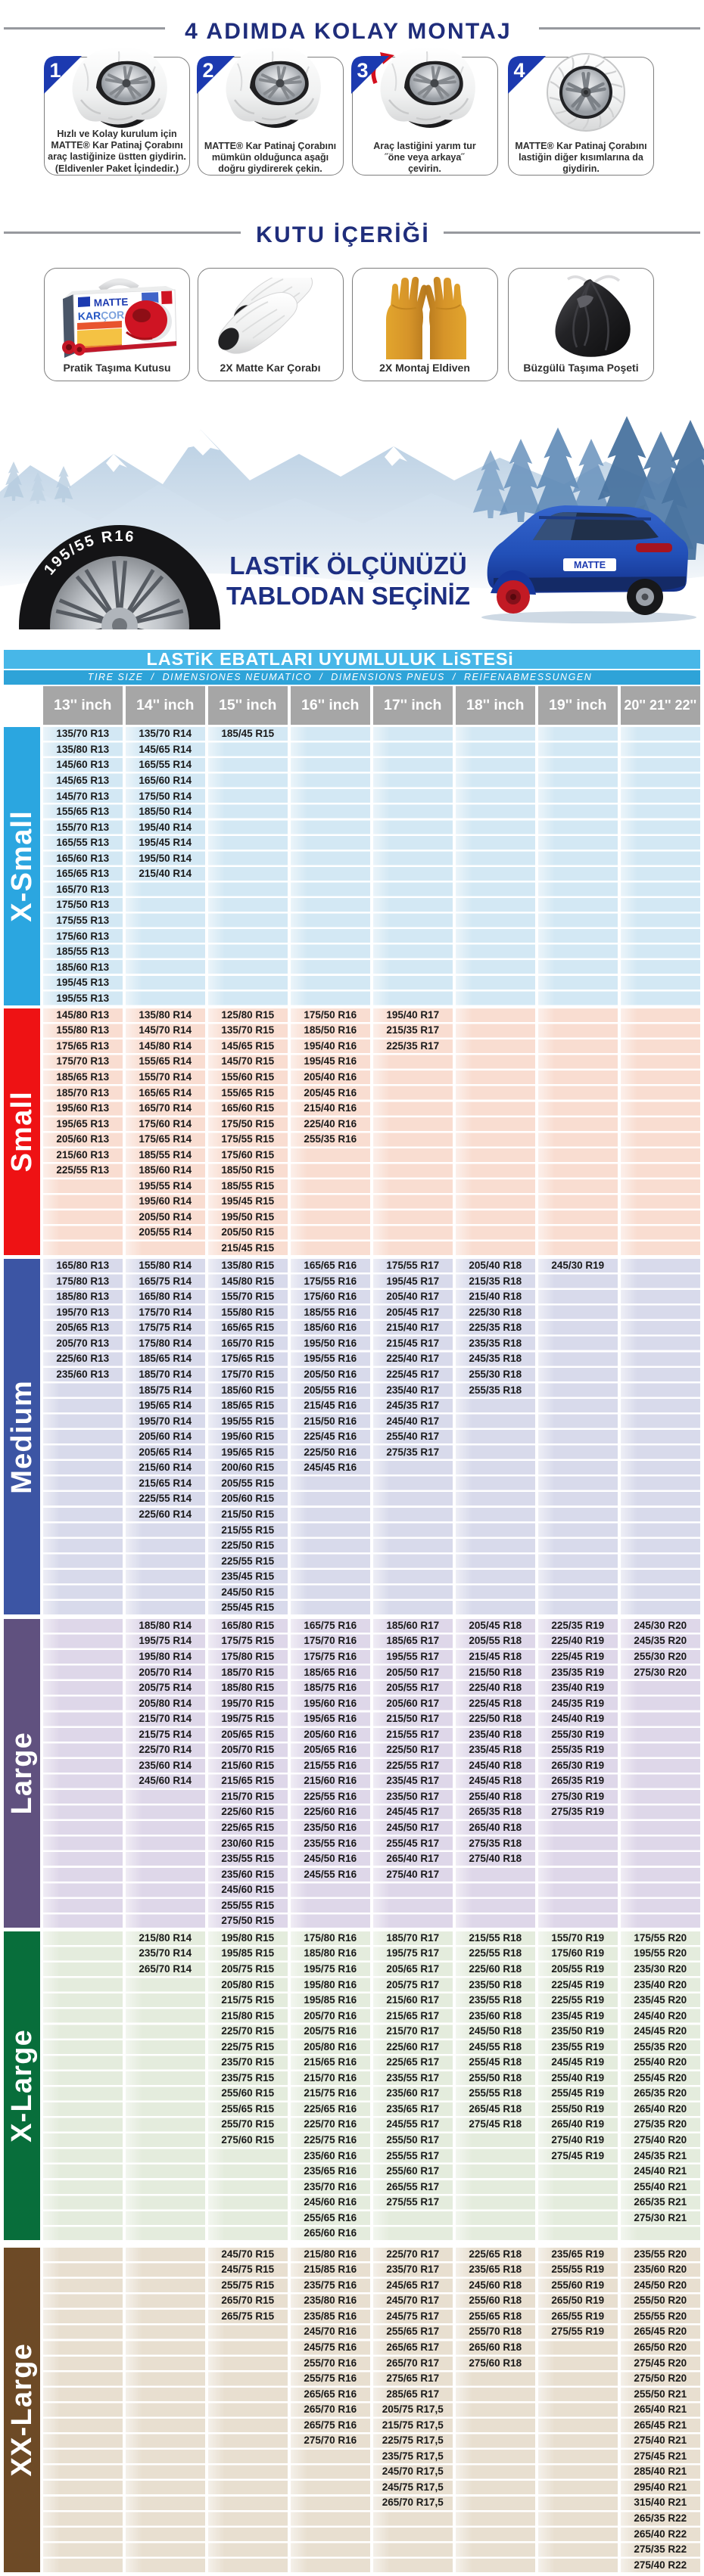  I want to click on svg-text: 2, so click(208, 70).